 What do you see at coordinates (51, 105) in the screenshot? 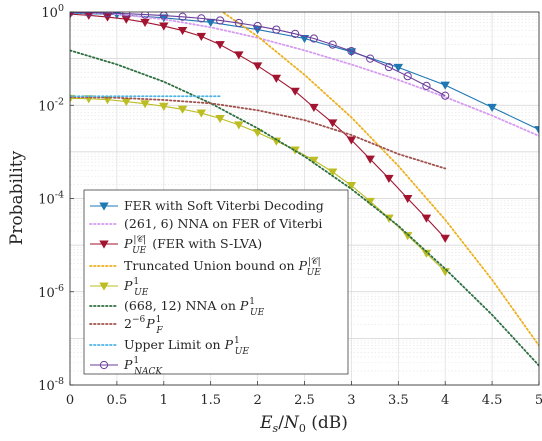
I see `y-tick-label: 10⁻²` at bounding box center [51, 105].